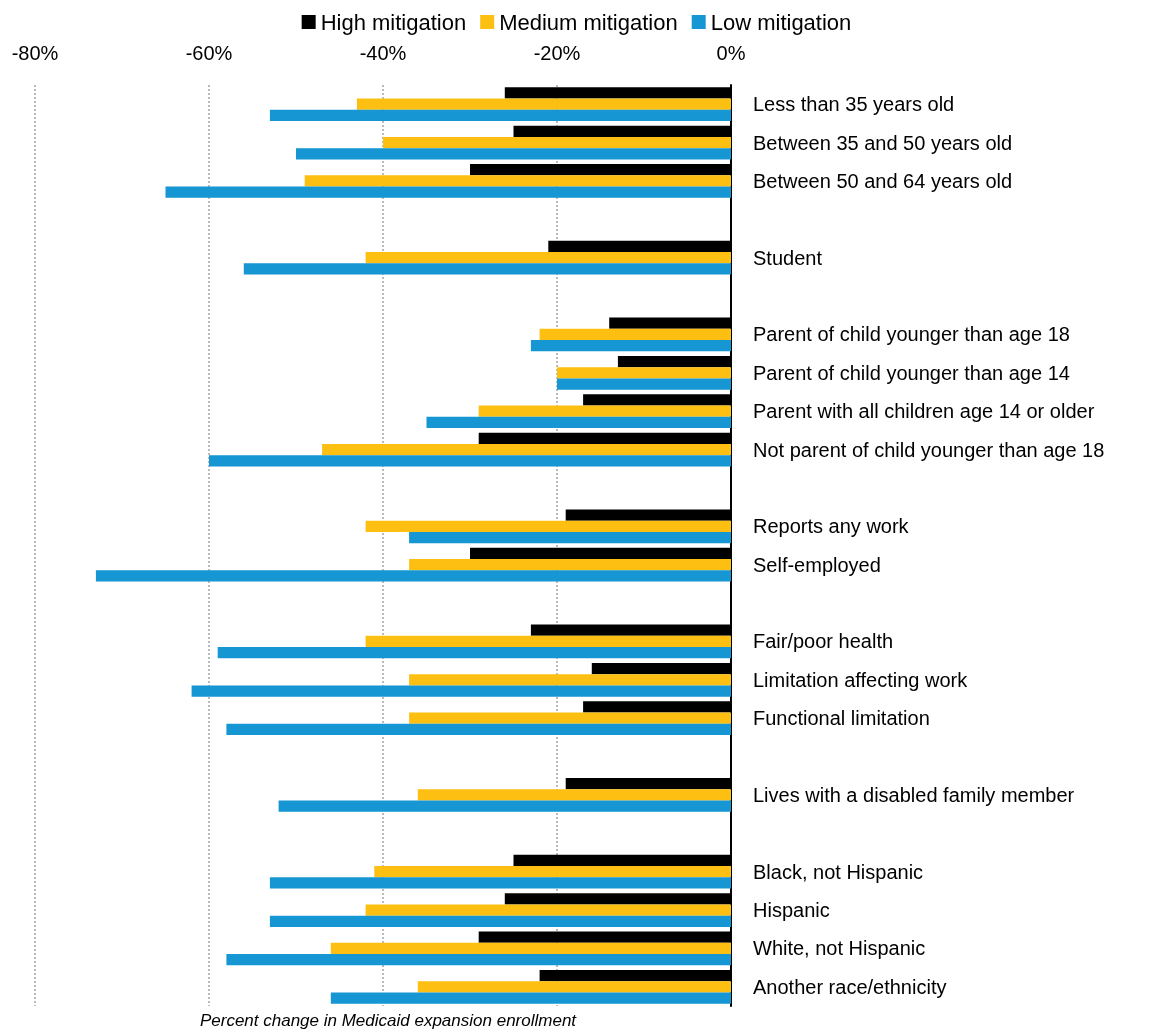 The width and height of the screenshot is (1153, 1036). Describe the element at coordinates (929, 449) in the screenshot. I see `y-tick-label: Not parent of child younger than age 18` at that location.